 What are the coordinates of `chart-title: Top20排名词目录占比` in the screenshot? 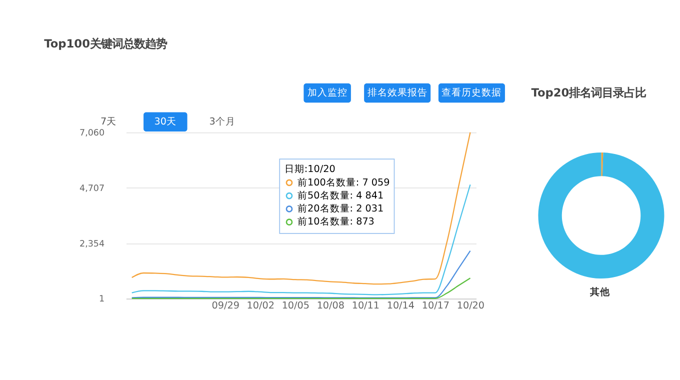 It's located at (588, 92).